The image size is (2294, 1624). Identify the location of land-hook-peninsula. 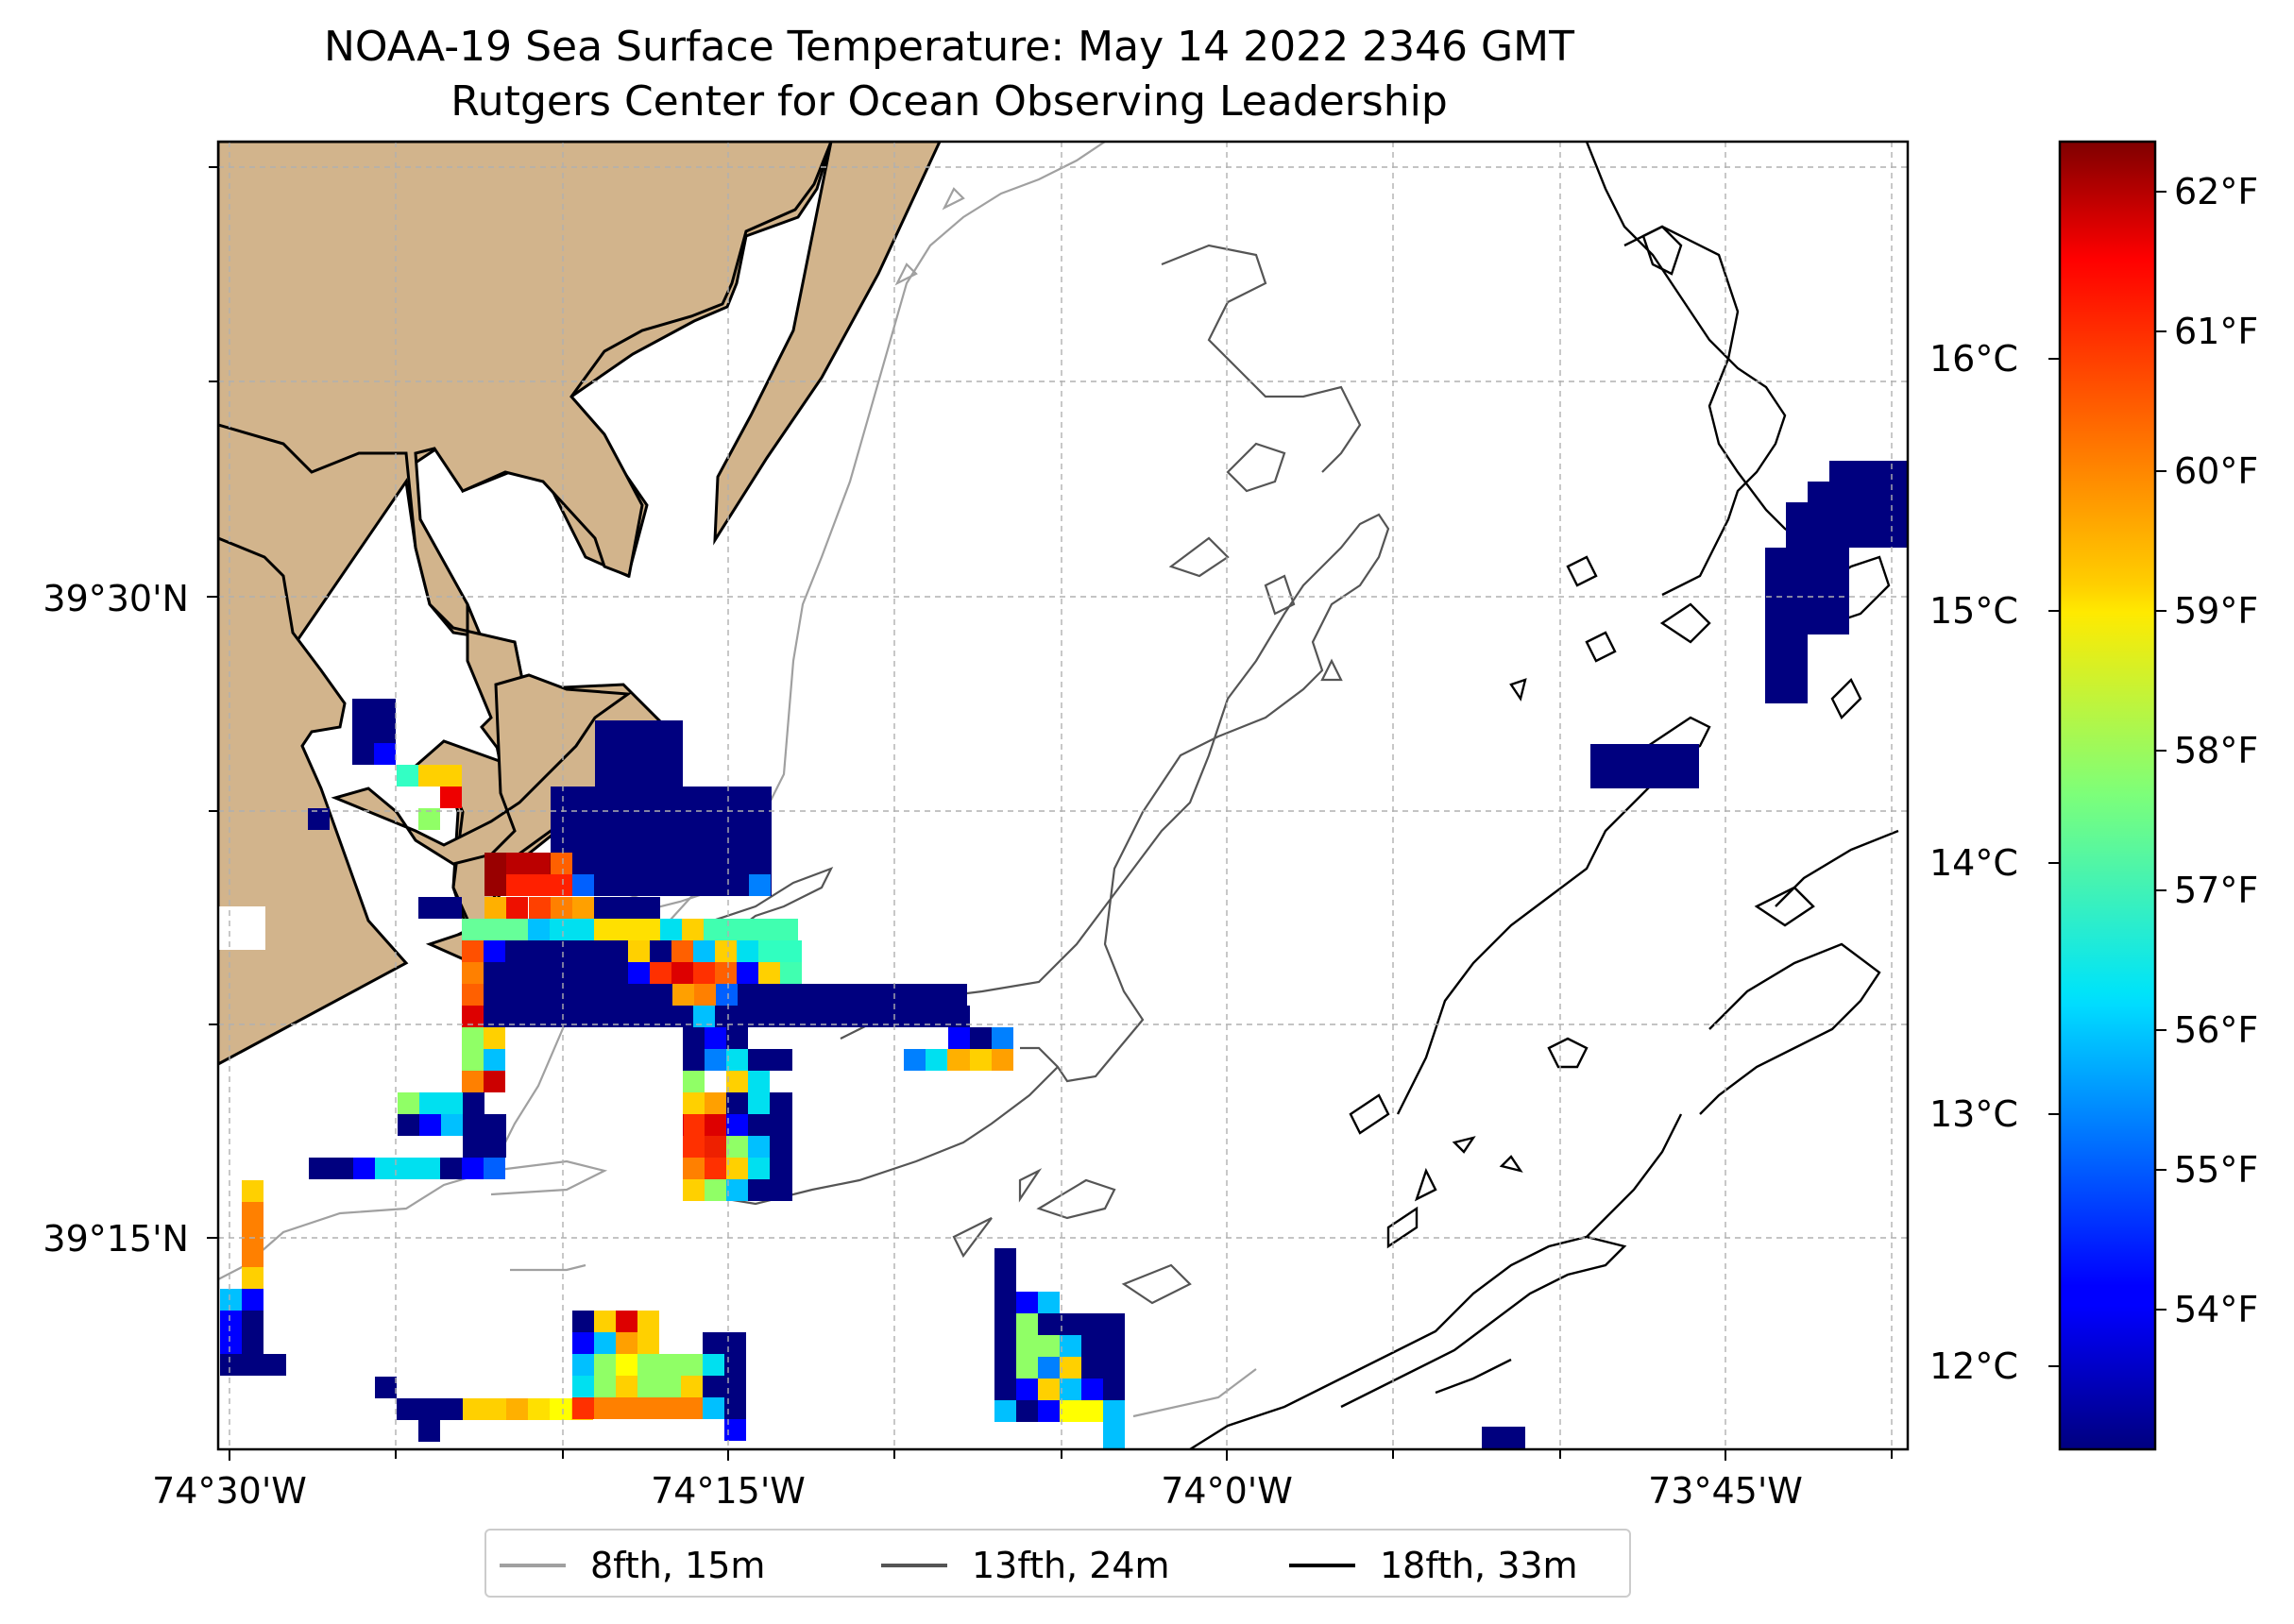
(482, 769).